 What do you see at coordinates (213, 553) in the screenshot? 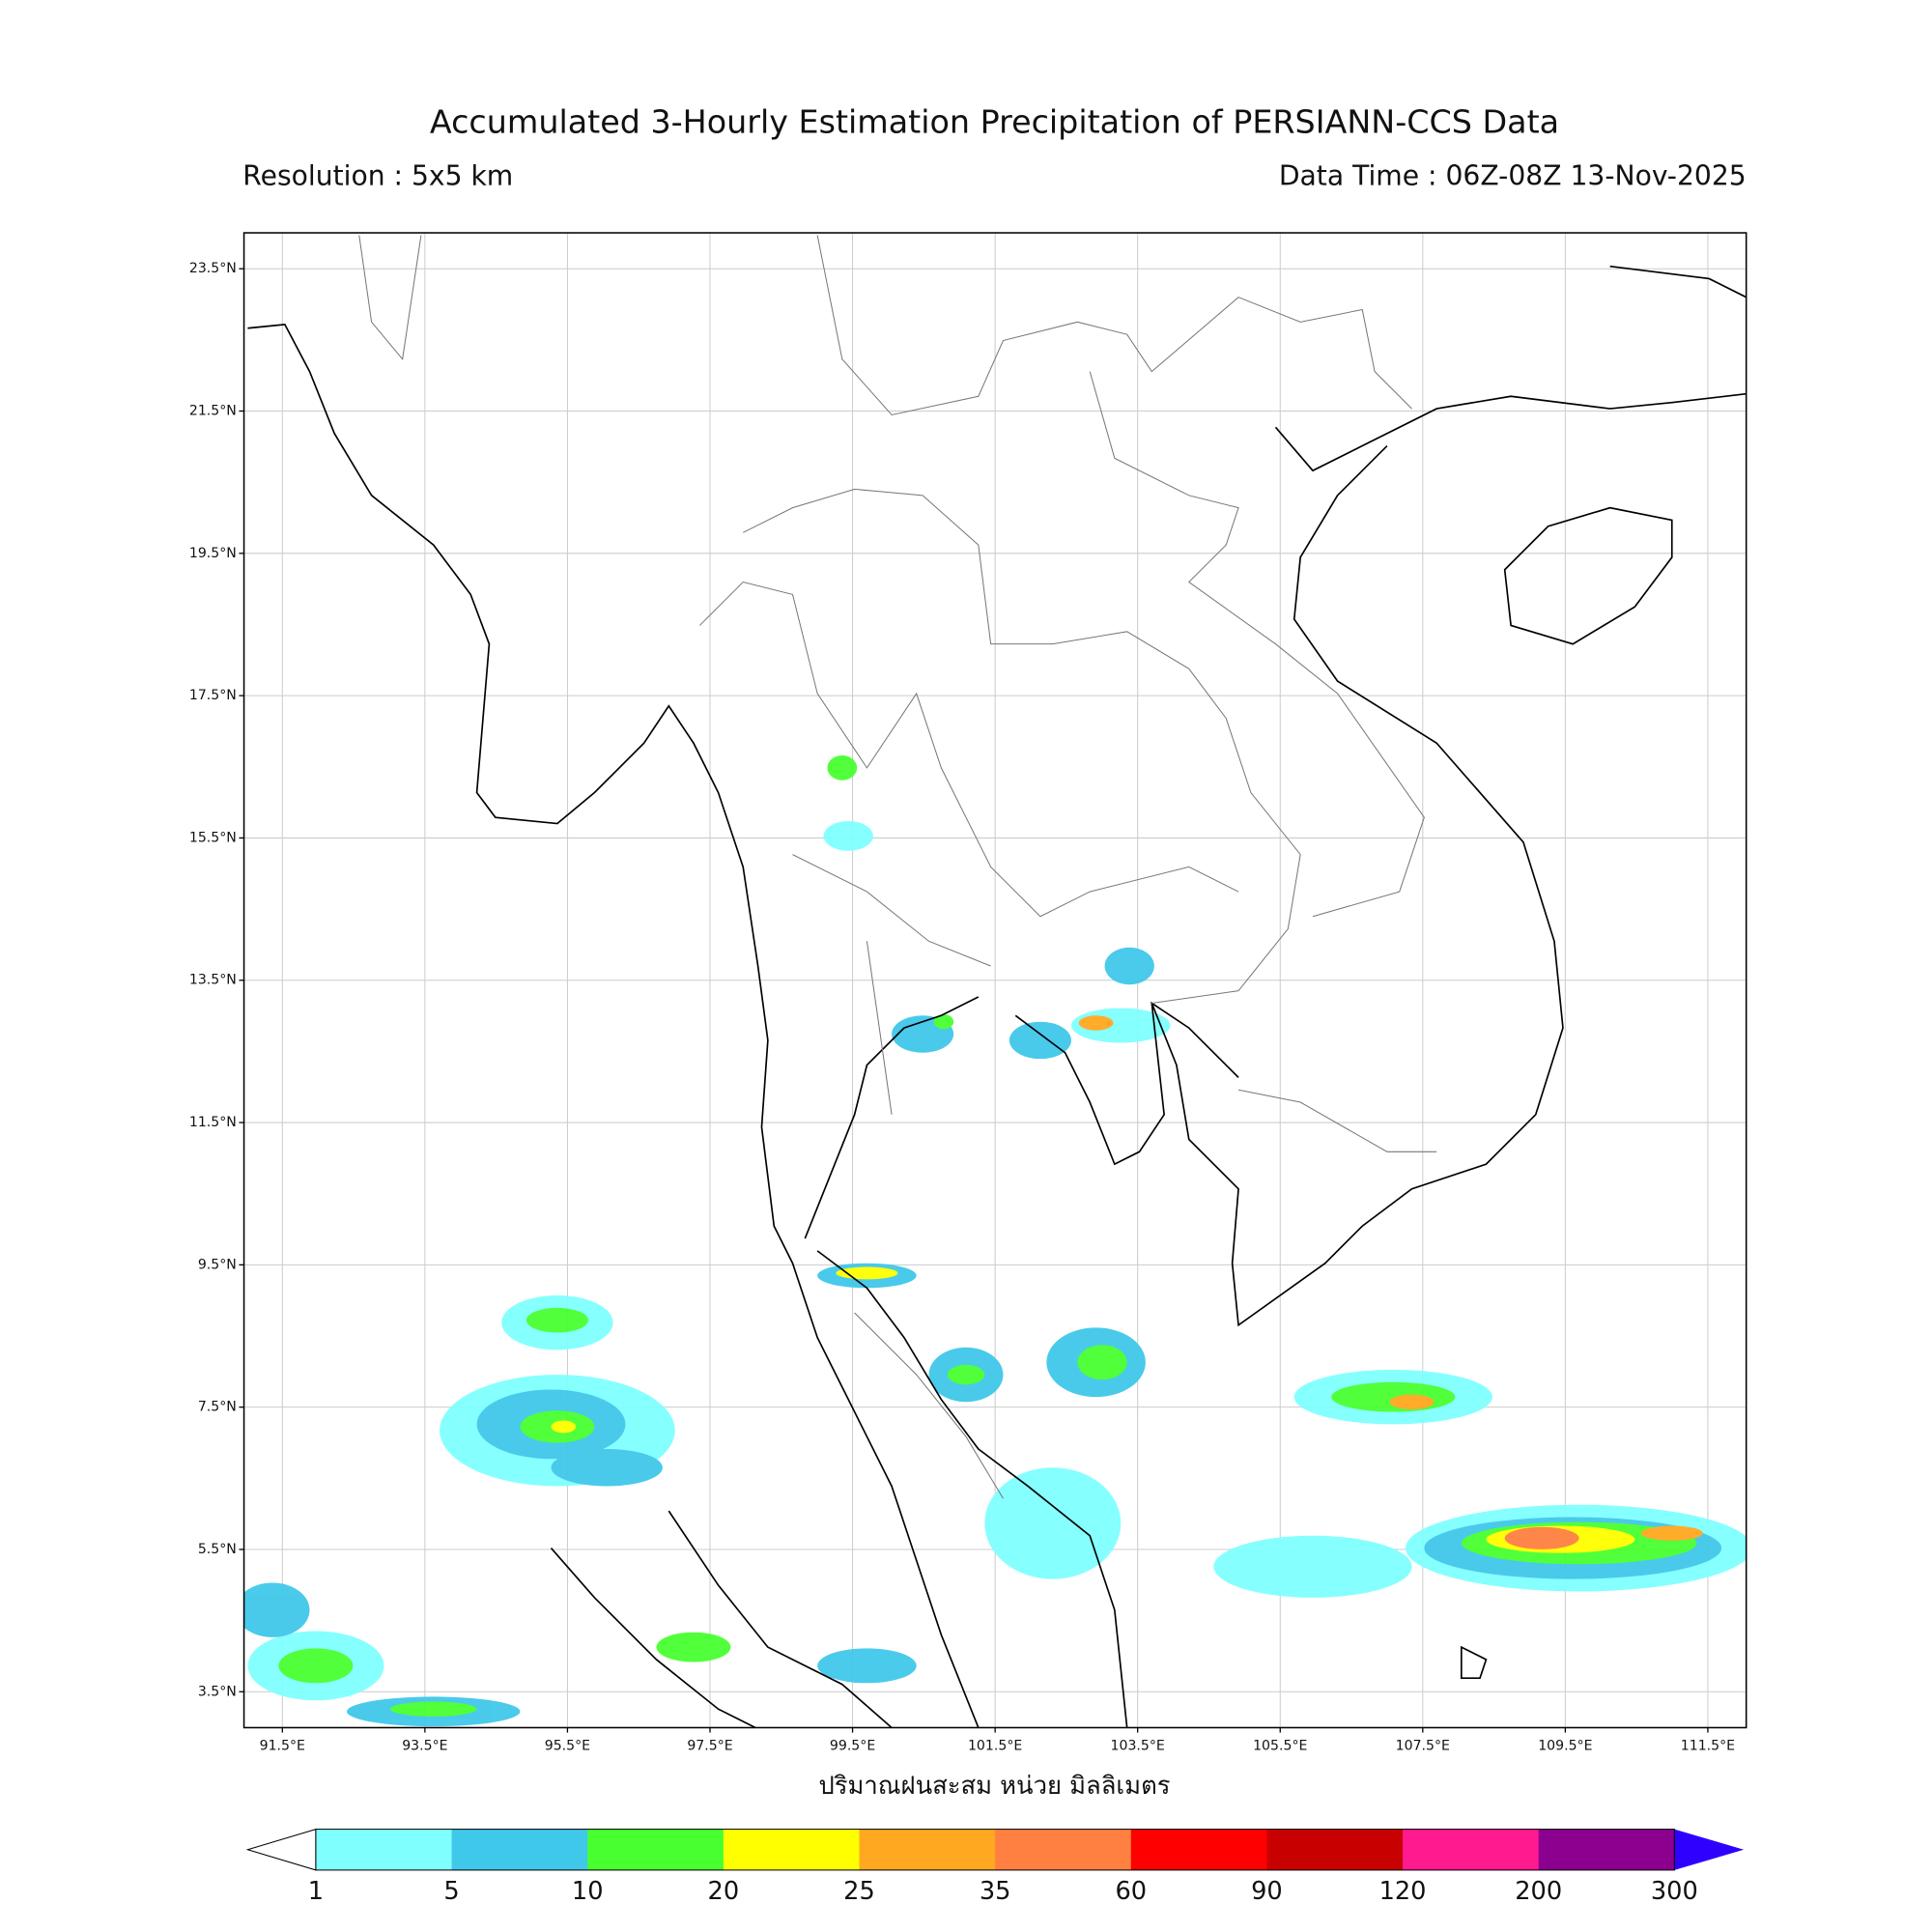
I see `lat-label: 19.5°N` at bounding box center [213, 553].